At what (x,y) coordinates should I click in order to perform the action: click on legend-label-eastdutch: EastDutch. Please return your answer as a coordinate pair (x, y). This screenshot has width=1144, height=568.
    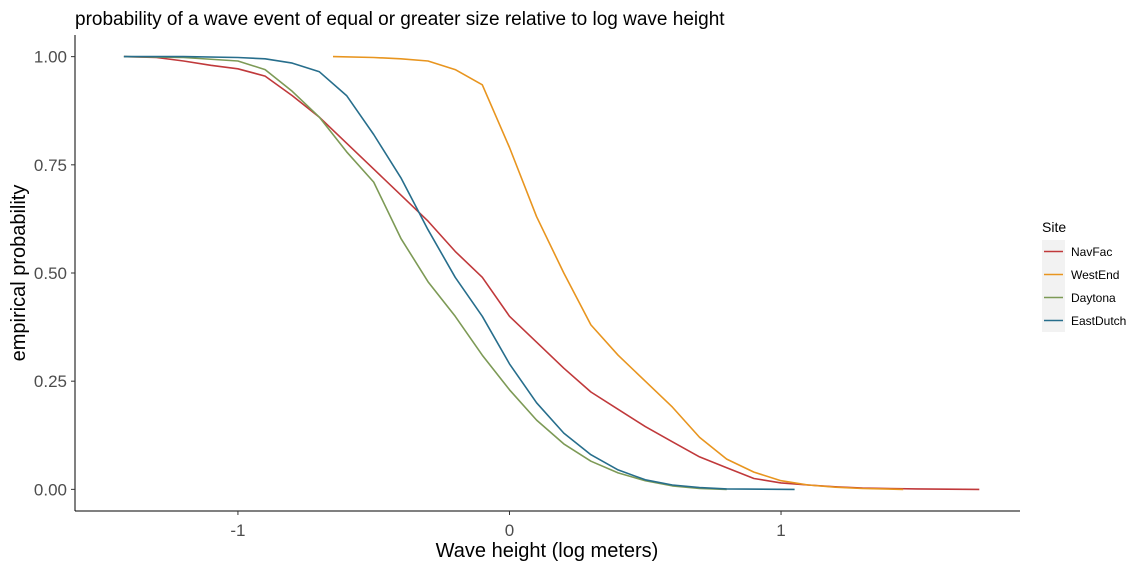
    Looking at the image, I should click on (1098, 321).